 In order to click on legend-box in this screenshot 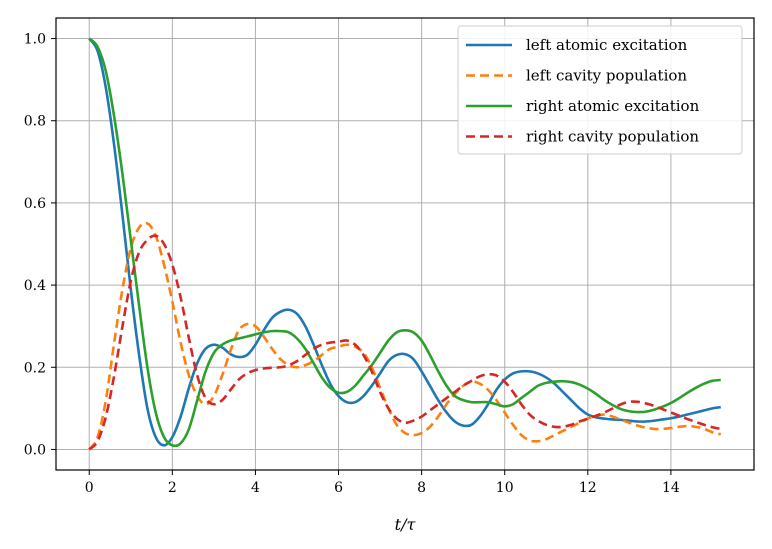, I will do `click(600, 90)`.